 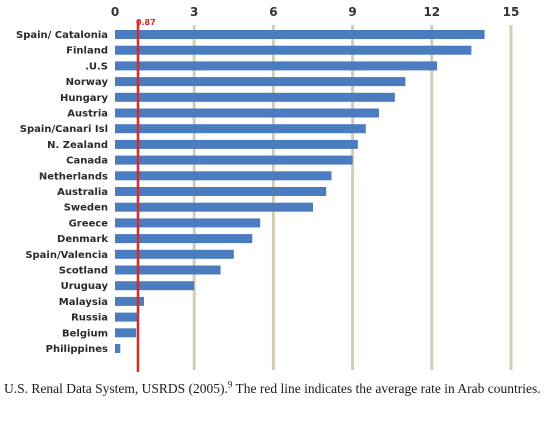 What do you see at coordinates (236, 144) in the screenshot?
I see `bar-n-zealand` at bounding box center [236, 144].